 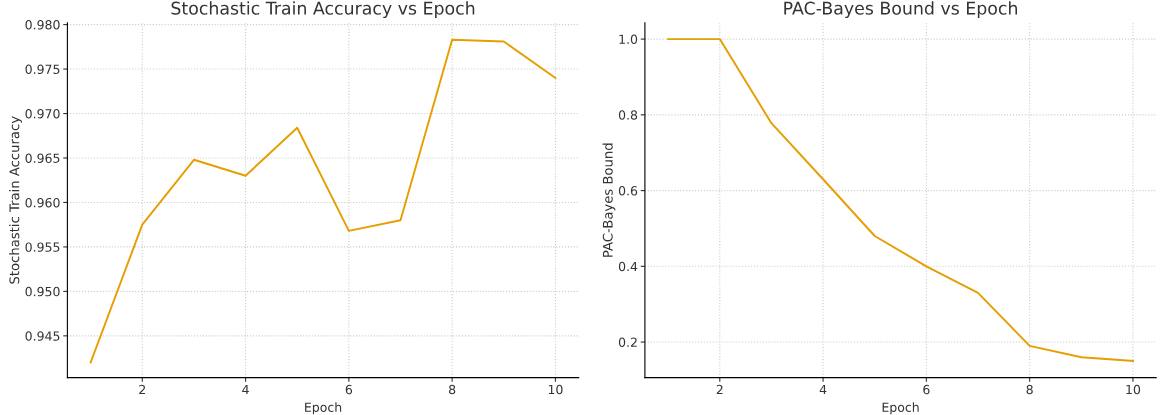 What do you see at coordinates (627, 342) in the screenshot?
I see `y-tick-label: 0.2` at bounding box center [627, 342].